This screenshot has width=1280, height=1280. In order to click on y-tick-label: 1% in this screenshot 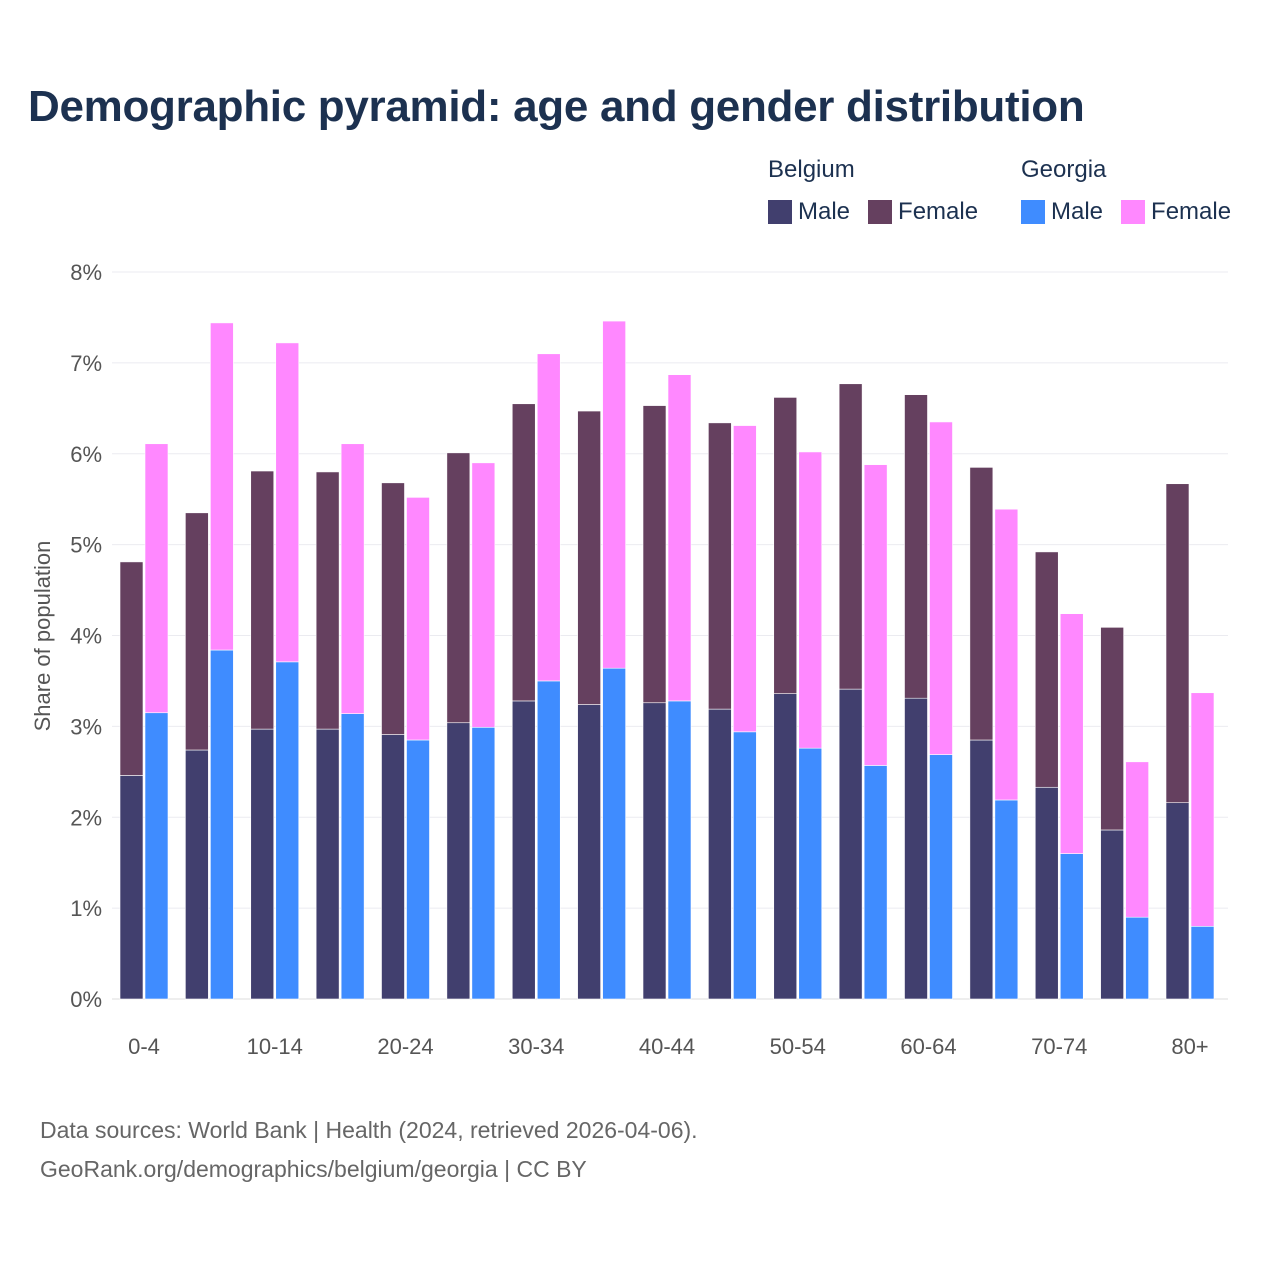, I will do `click(86, 908)`.